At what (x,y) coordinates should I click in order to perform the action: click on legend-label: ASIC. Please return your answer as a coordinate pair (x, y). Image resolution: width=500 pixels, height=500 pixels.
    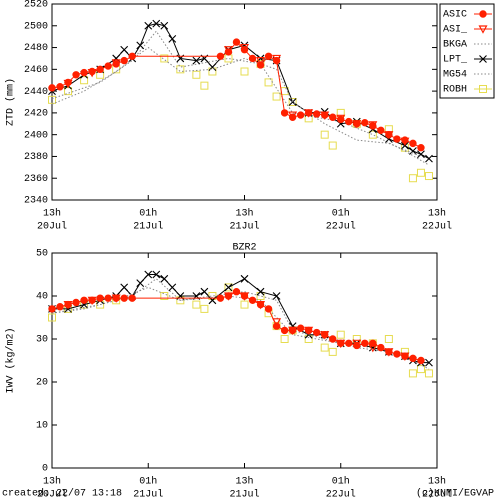
    Looking at the image, I should click on (455, 15).